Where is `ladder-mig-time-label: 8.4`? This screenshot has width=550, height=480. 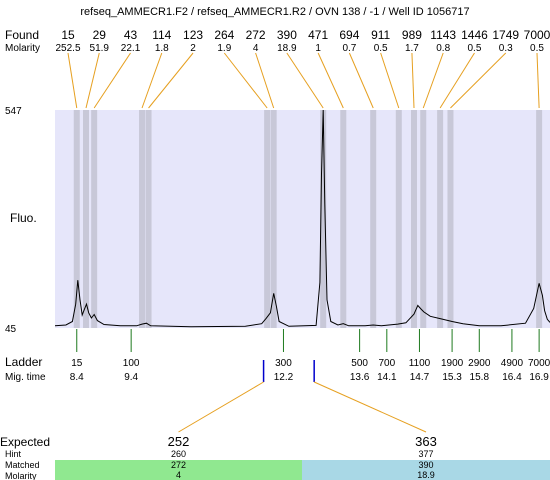
ladder-mig-time-label: 8.4 is located at coordinates (77, 377).